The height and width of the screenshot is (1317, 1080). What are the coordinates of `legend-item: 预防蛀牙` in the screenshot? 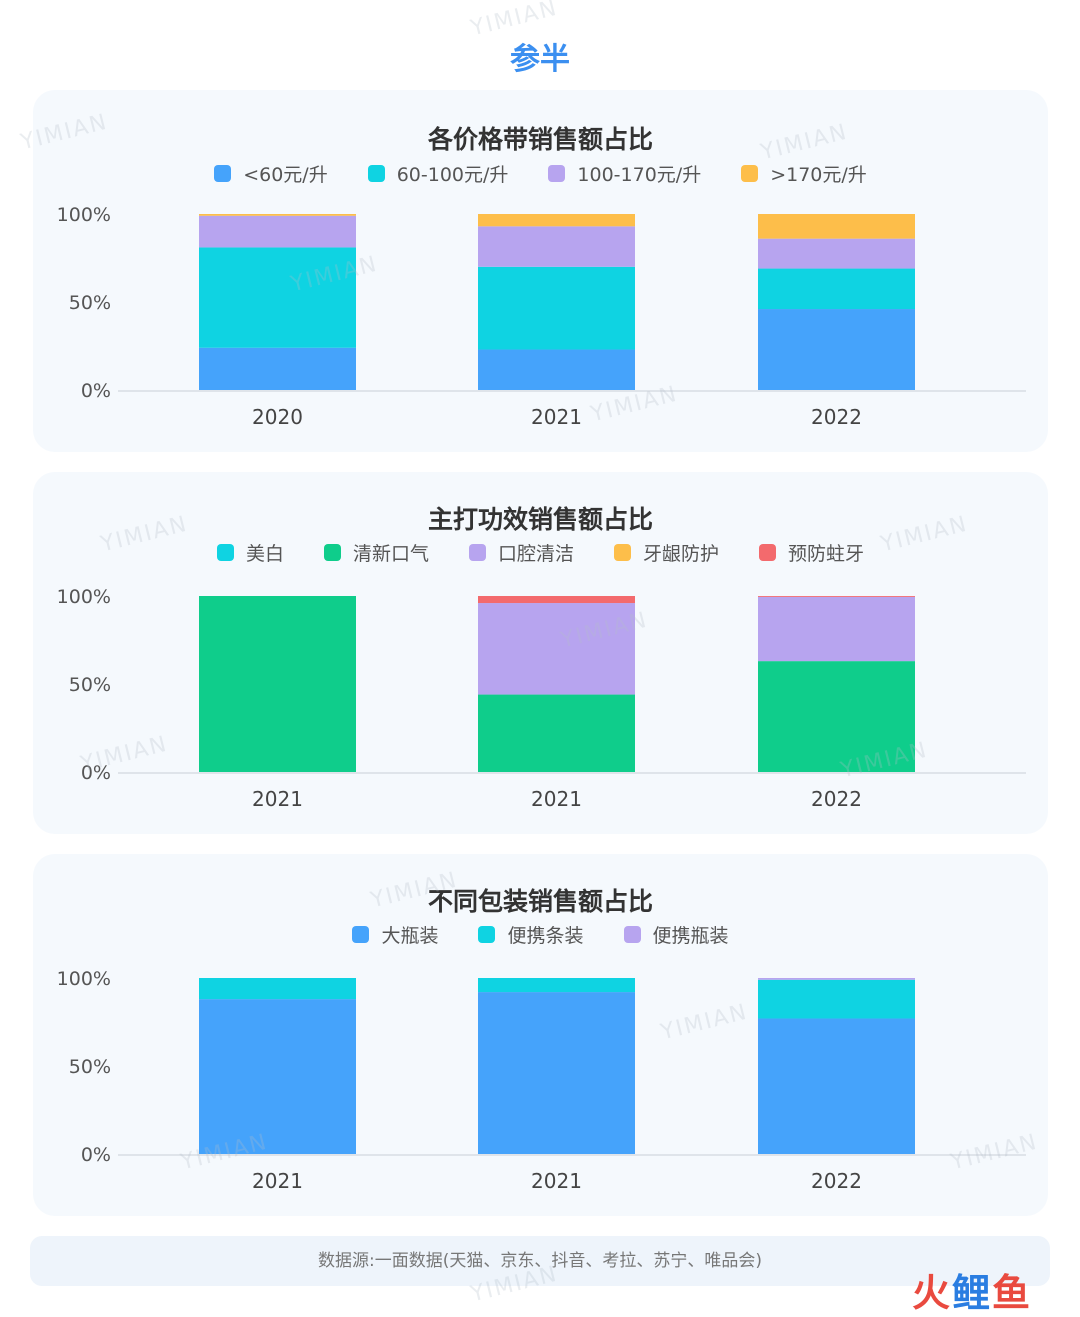 It's located at (811, 552).